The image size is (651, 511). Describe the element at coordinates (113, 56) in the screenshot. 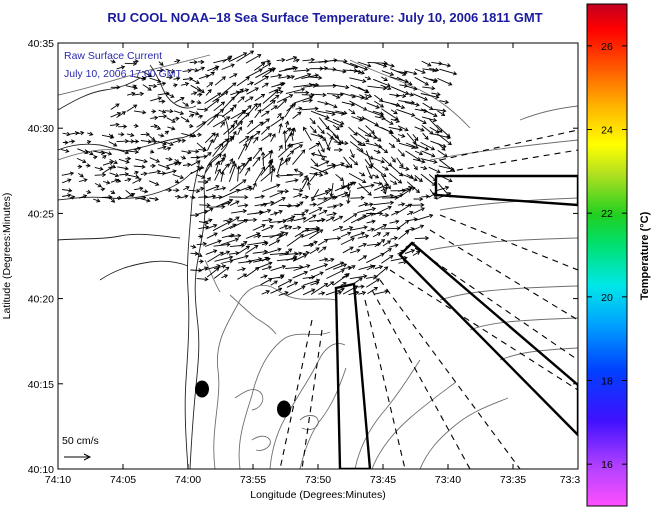

I see `legend-line-1: Raw Surface Current` at that location.